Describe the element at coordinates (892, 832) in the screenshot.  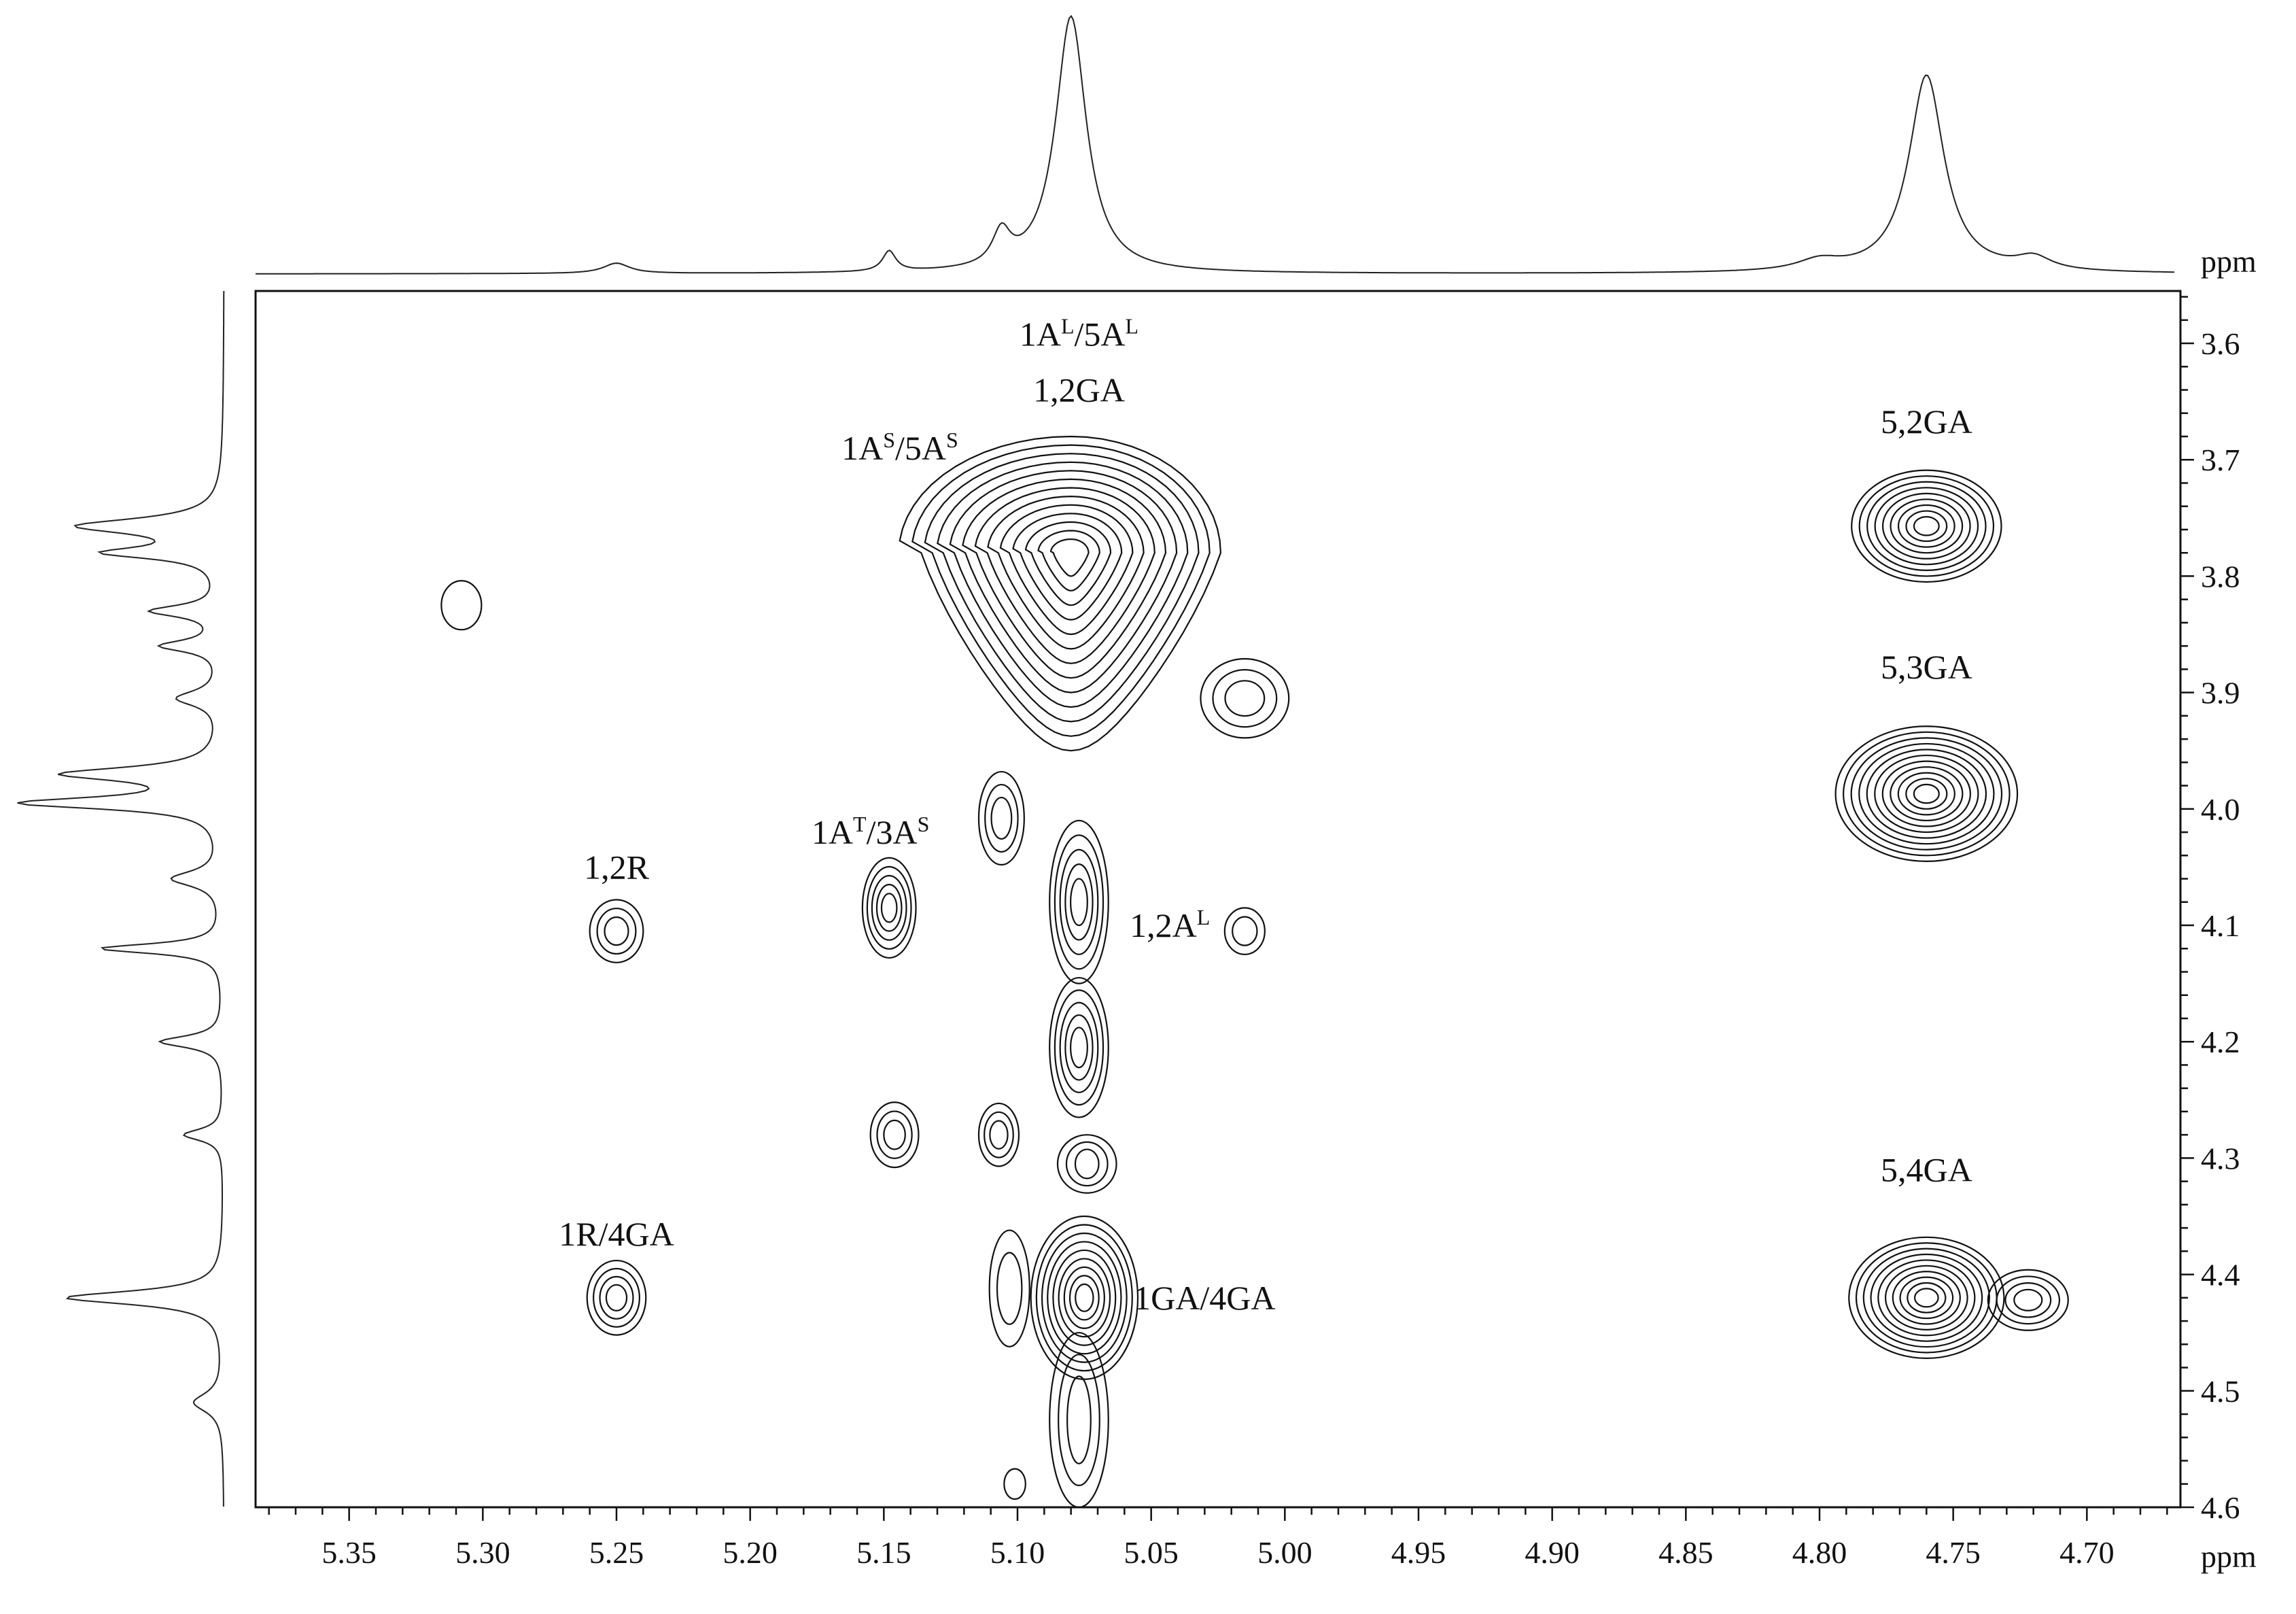
I see `peak-label-part: /3A` at that location.